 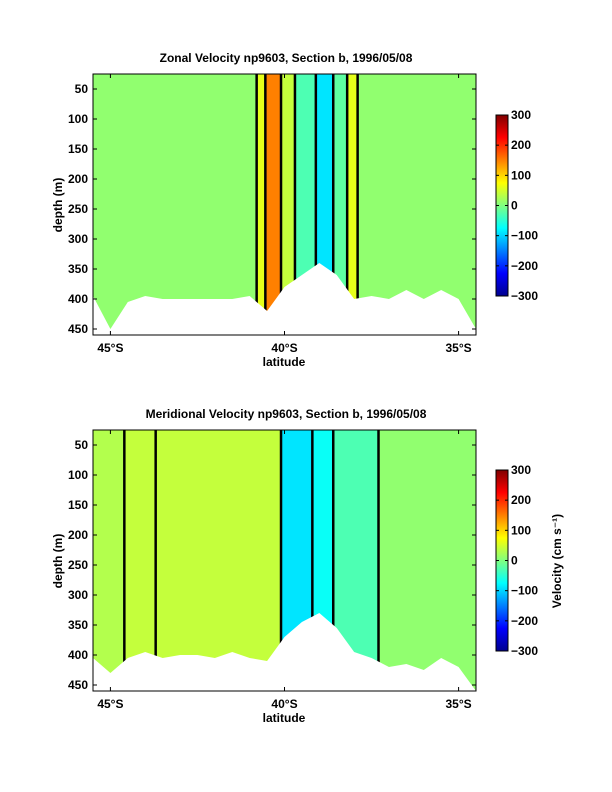 I want to click on panel-zonal-xlabel: latitude, so click(x=284, y=362).